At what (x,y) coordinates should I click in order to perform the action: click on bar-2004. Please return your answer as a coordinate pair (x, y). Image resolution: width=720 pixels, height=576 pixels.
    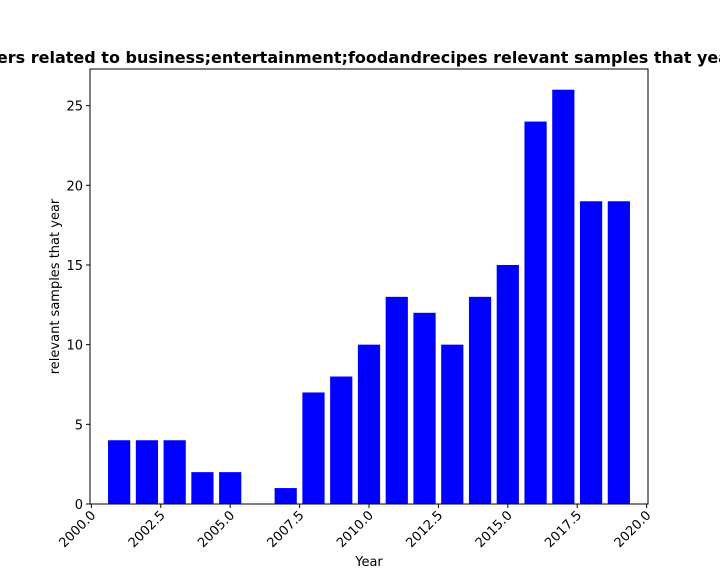
    Looking at the image, I should click on (202, 488).